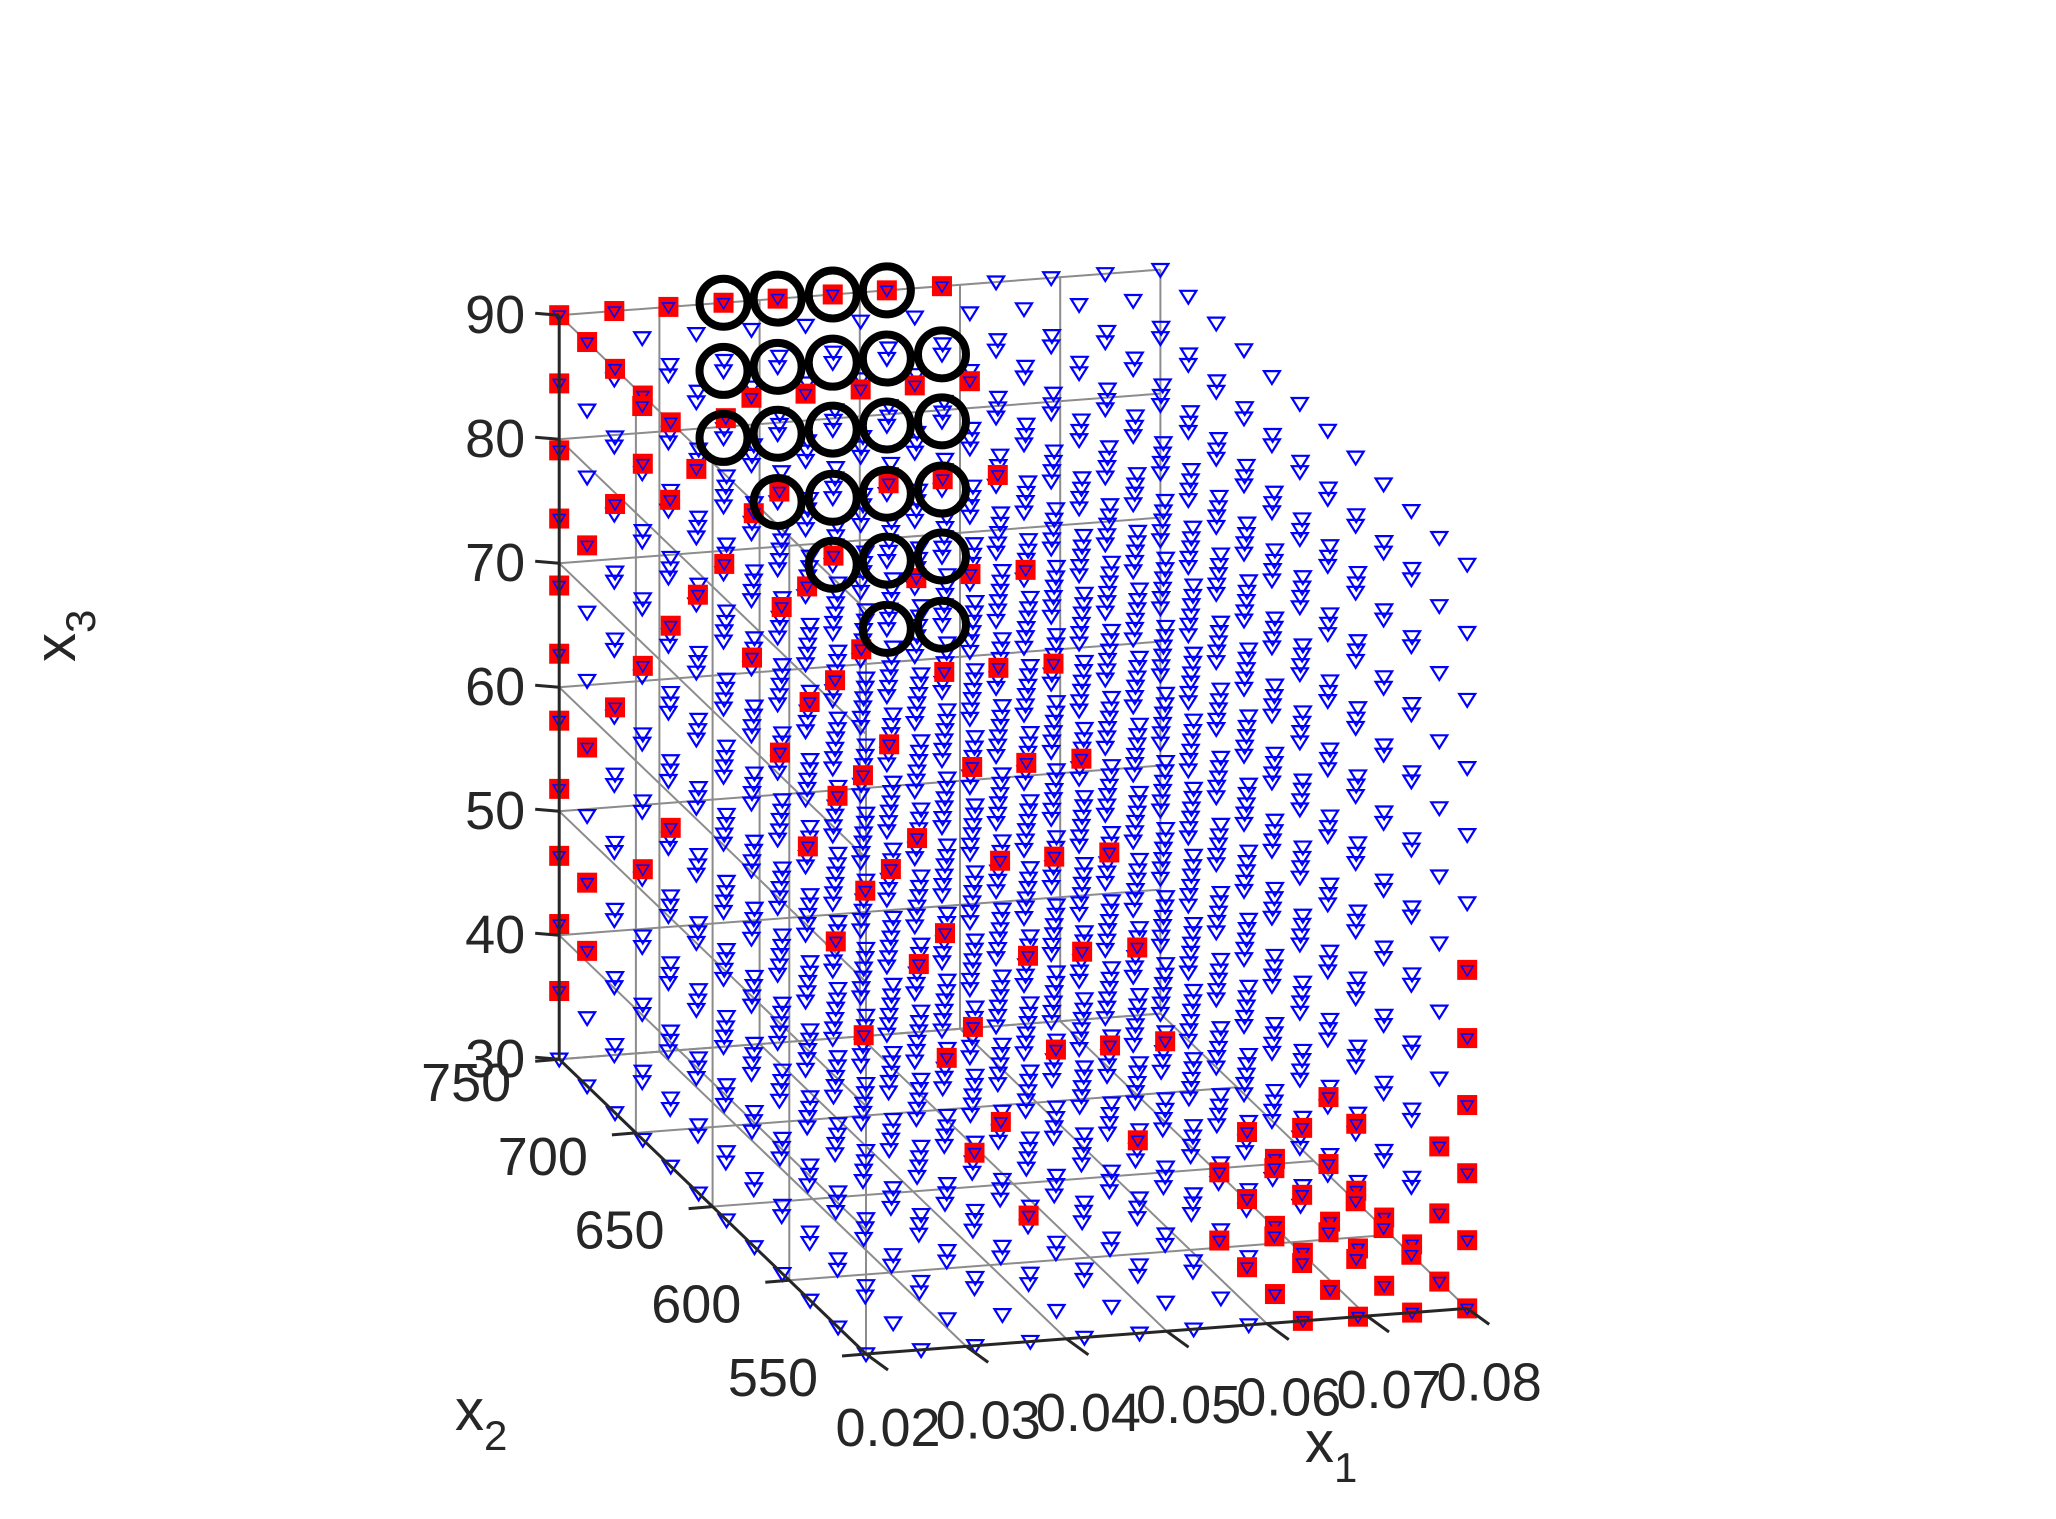 The width and height of the screenshot is (2056, 1519). I want to click on x2-tick, so click(854, 1355).